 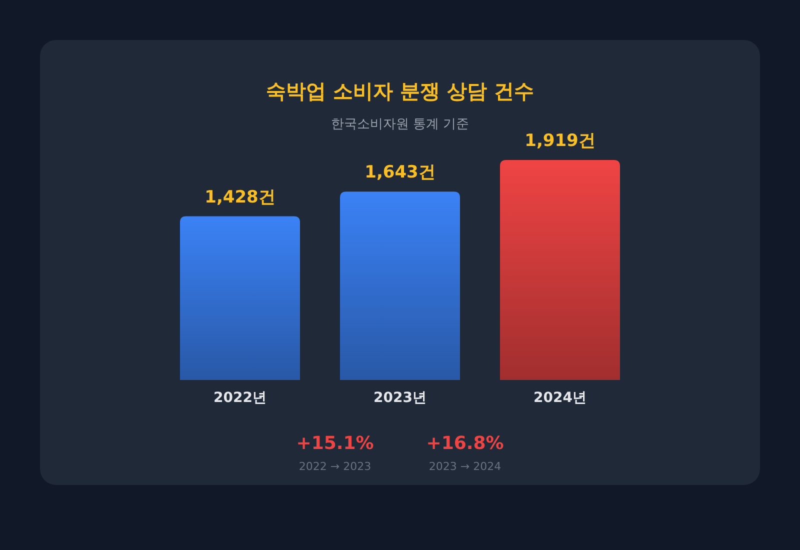 What do you see at coordinates (400, 398) in the screenshot?
I see `x-tick-label: 2023년` at bounding box center [400, 398].